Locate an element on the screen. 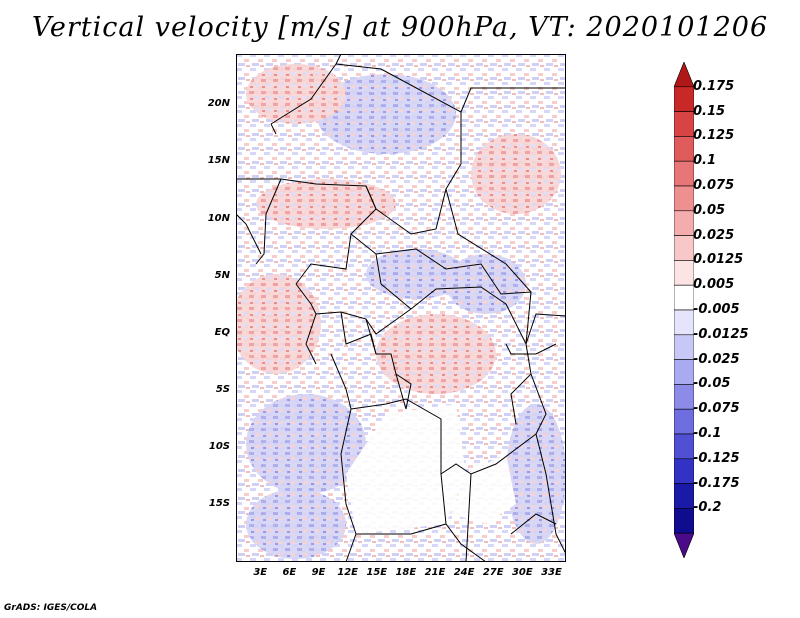  lon-tick-label: 21E is located at coordinates (435, 572).